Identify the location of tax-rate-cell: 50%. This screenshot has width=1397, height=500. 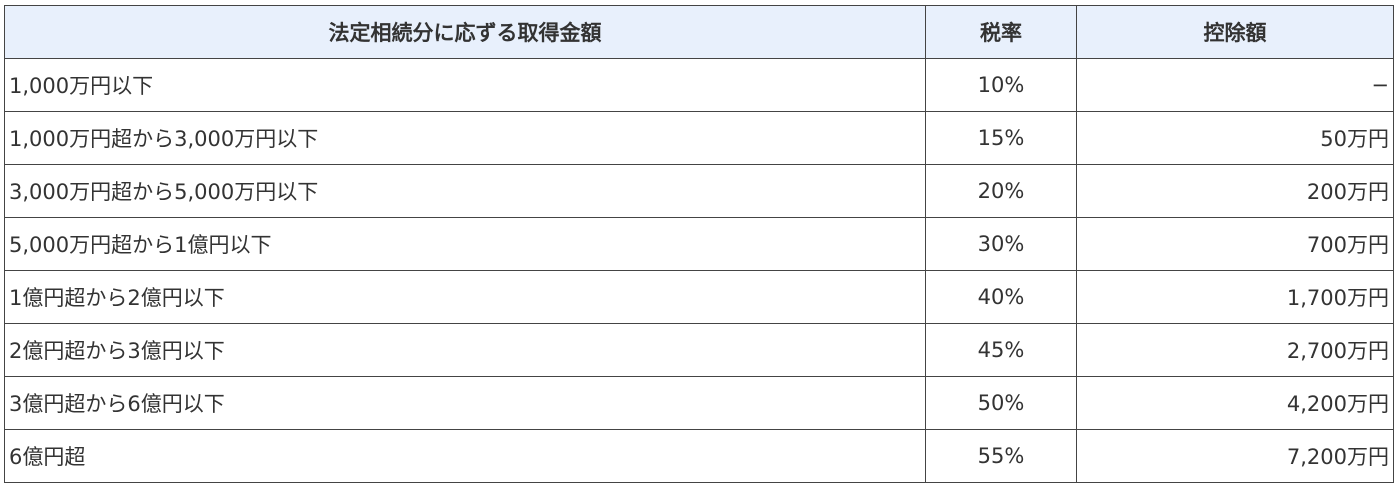
(1001, 403).